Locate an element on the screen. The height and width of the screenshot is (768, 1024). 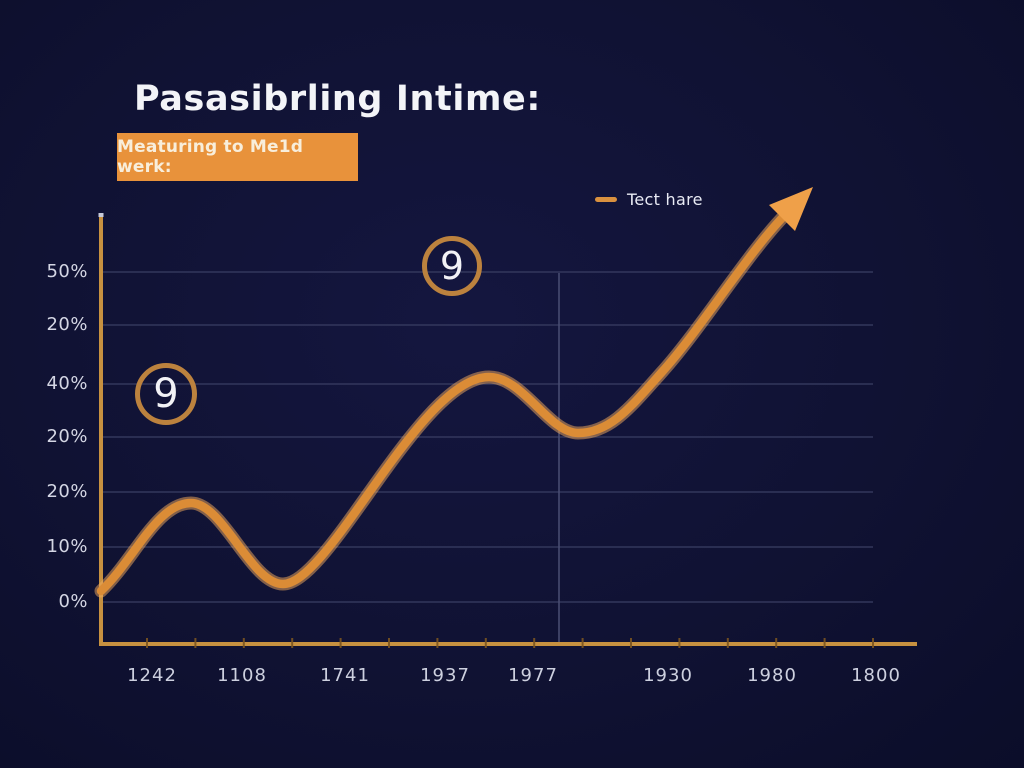
y-axis-tick-label: 40% is located at coordinates (67, 383).